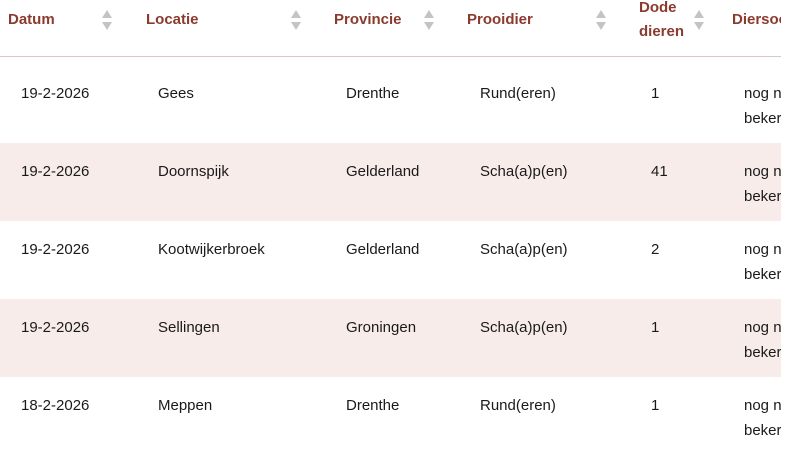 This screenshot has width=800, height=449. What do you see at coordinates (172, 19) in the screenshot?
I see `column-label: Locatie` at bounding box center [172, 19].